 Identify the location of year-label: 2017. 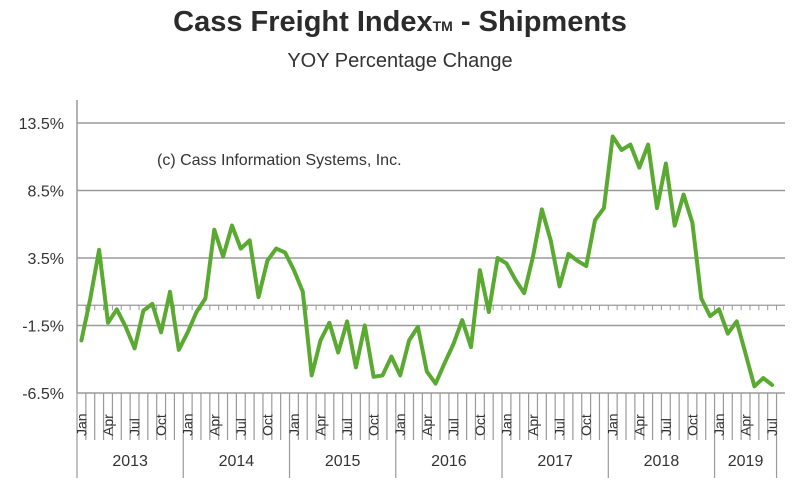
(555, 461).